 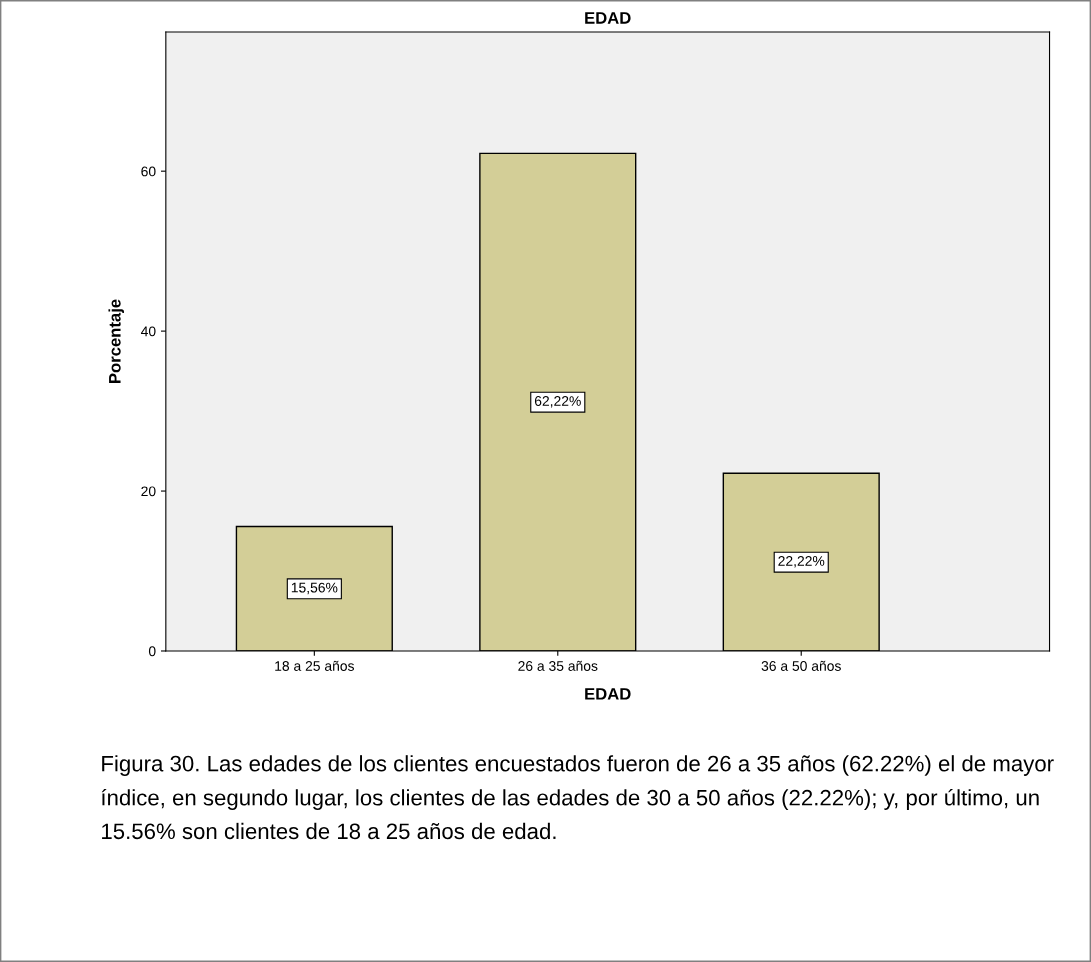 What do you see at coordinates (608, 18) in the screenshot?
I see `chart-title: EDAD` at bounding box center [608, 18].